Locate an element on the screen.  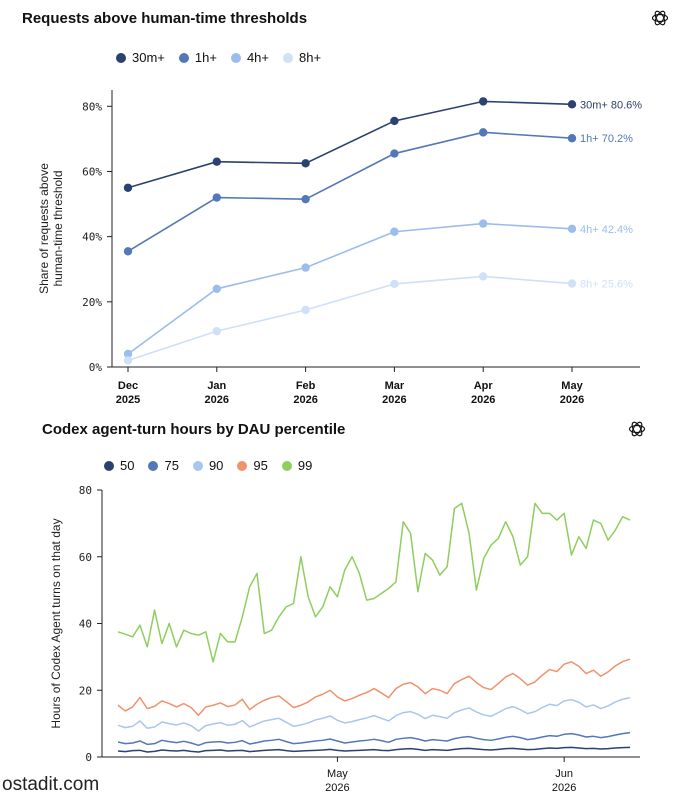
chart-1-title: Requests above human-time thresholds is located at coordinates (165, 18).